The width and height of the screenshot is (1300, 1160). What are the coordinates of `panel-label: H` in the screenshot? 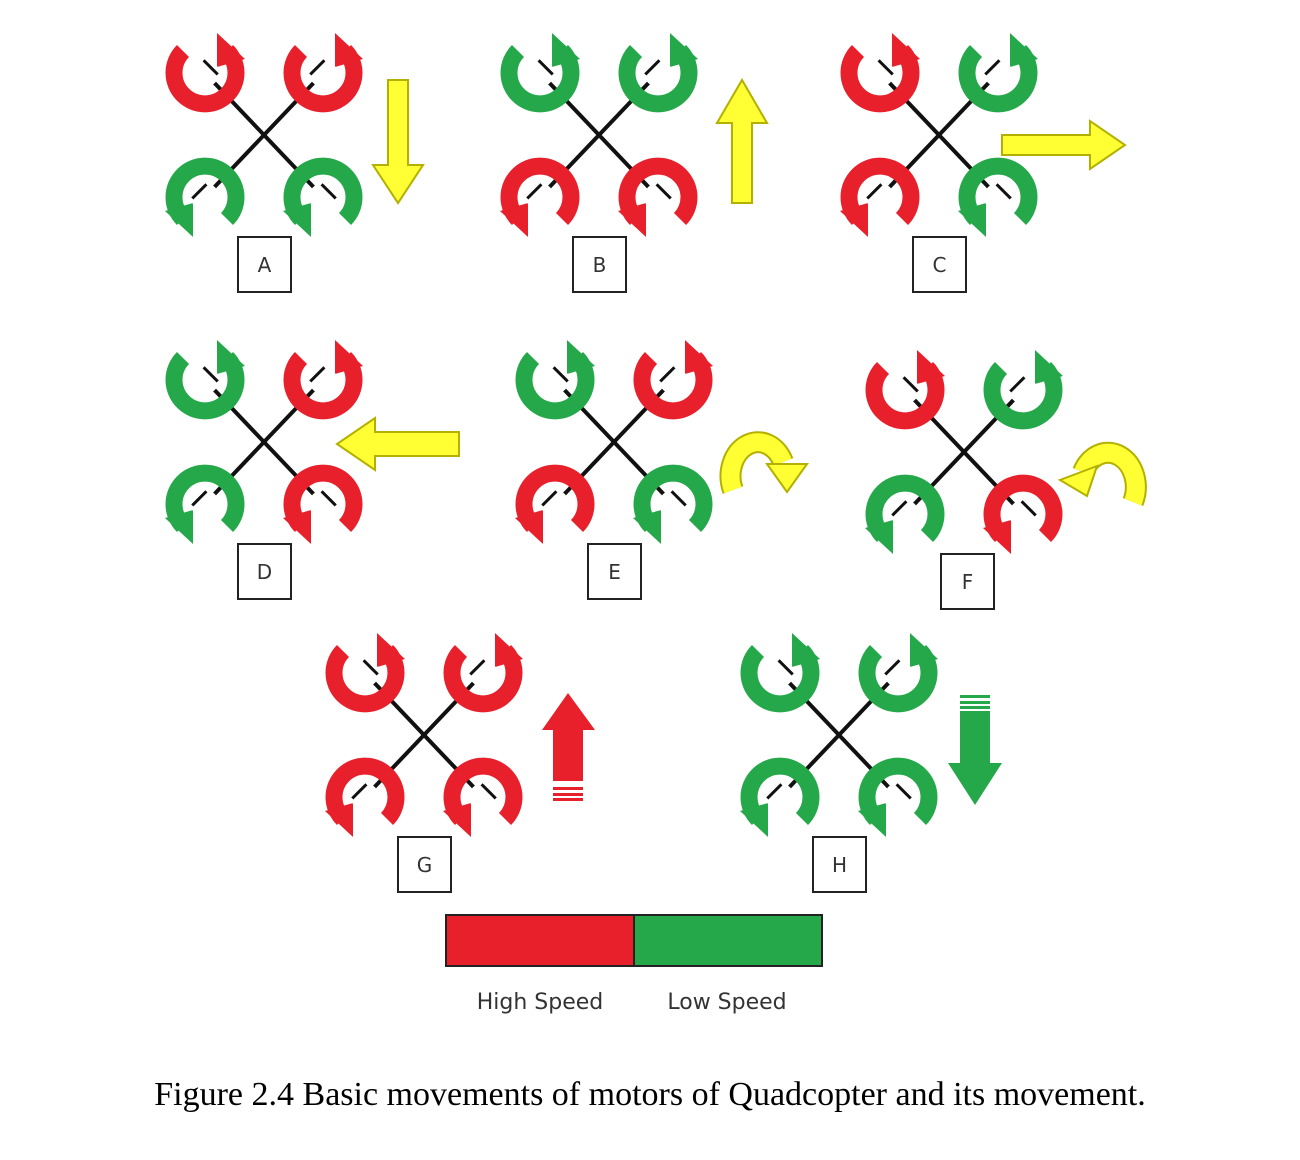 It's located at (839, 865).